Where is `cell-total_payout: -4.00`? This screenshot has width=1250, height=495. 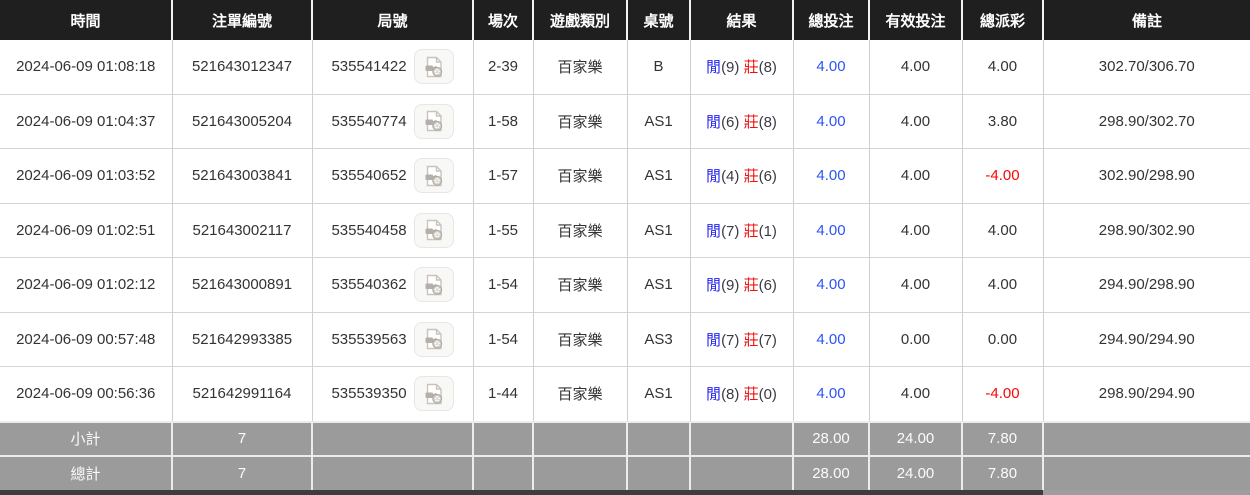 cell-total_payout: -4.00 is located at coordinates (1003, 394).